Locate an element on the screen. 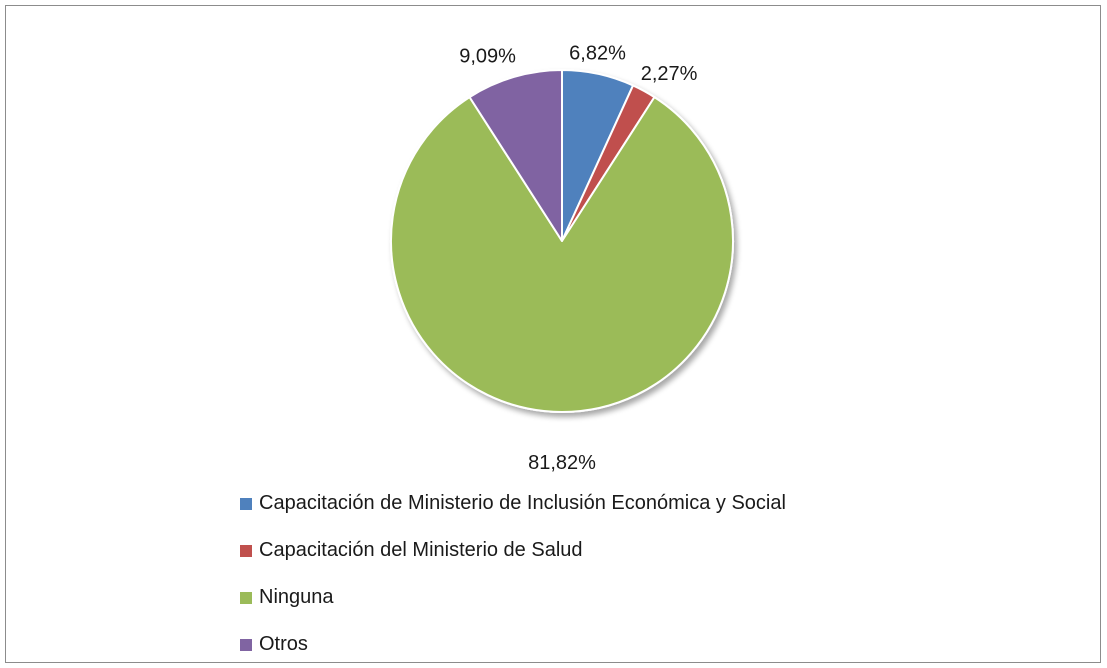  legend-item: Capacitación del Ministerio de Salud is located at coordinates (513, 550).